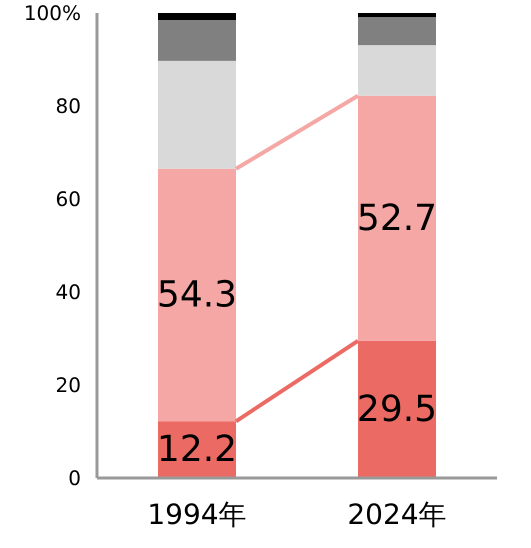 The image size is (531, 548). I want to click on data-label: 12.2, so click(197, 449).